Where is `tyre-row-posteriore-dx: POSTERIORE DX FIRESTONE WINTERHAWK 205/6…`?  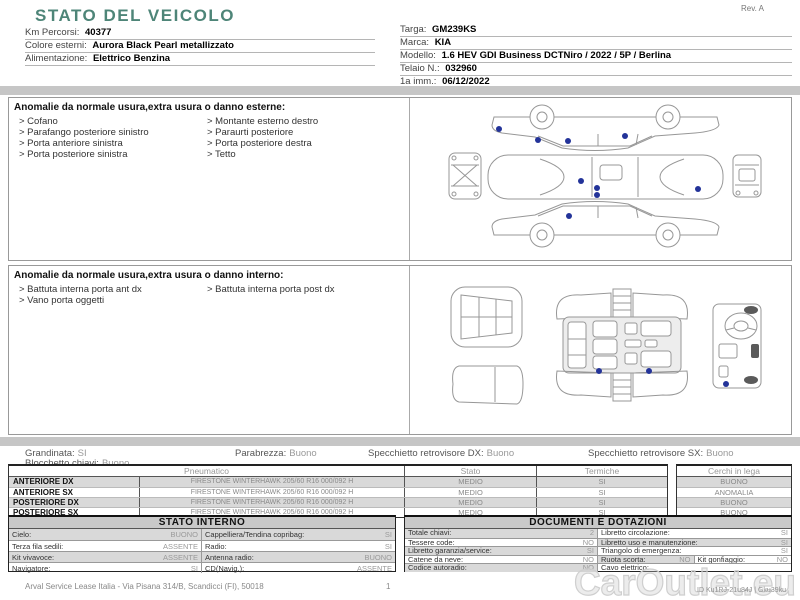
tyre-row-posteriore-dx: POSTERIORE DX FIRESTONE WINTERHAWK 205/6… is located at coordinates (338, 502).